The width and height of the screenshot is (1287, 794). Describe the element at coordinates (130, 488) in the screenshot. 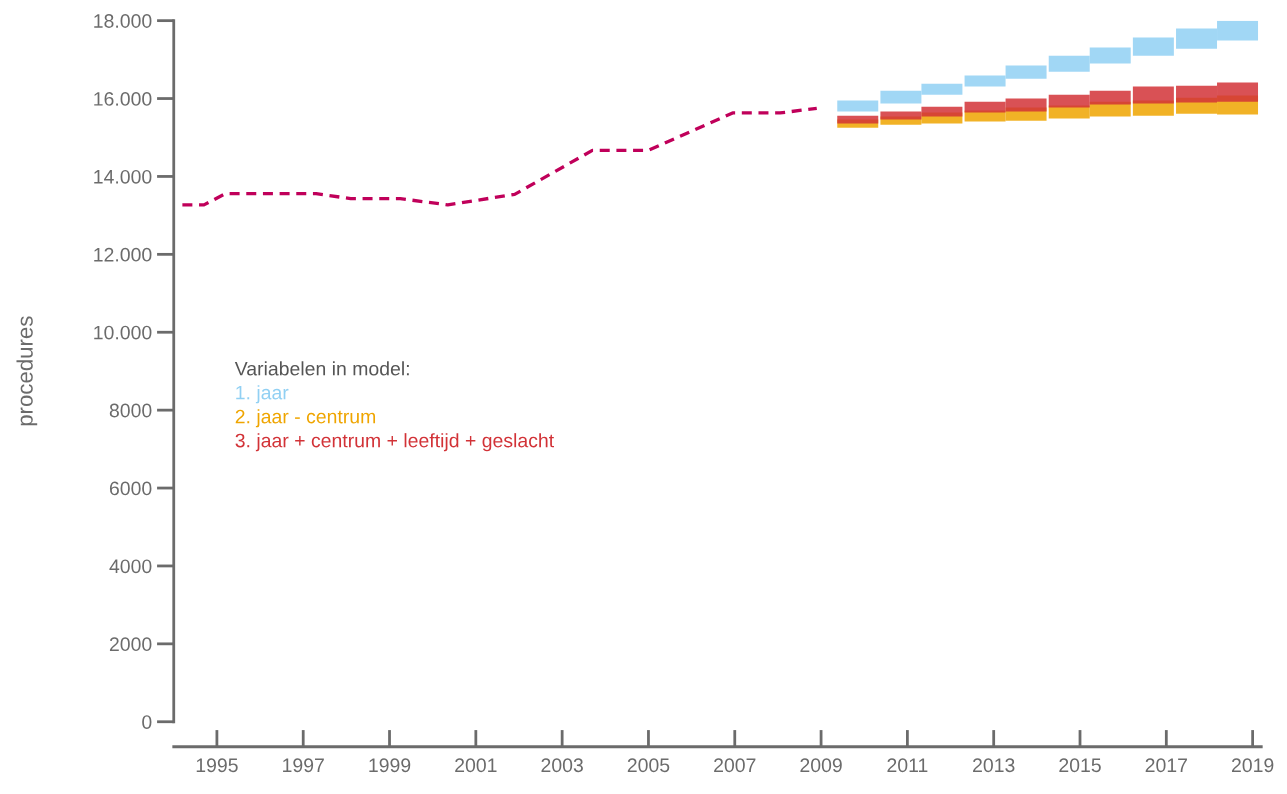

I see `y-tick-label: 6000` at that location.